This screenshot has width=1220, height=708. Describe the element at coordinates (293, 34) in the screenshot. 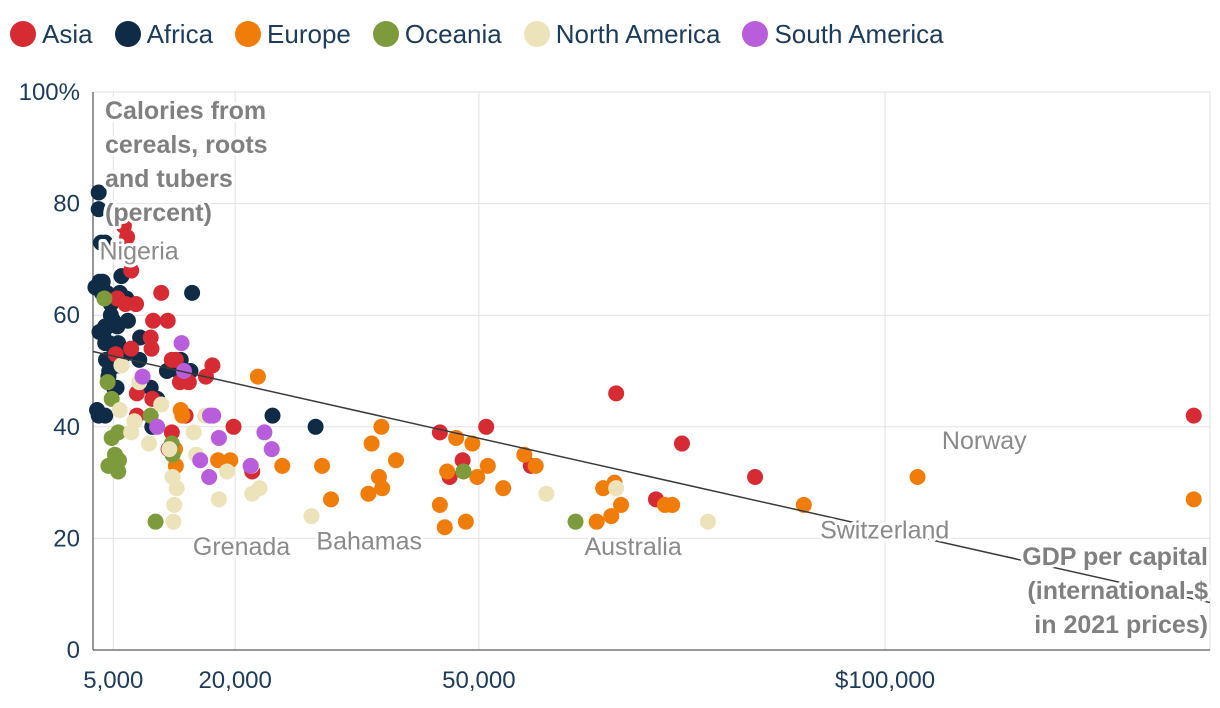

I see `legend-item-europe: Europe` at that location.